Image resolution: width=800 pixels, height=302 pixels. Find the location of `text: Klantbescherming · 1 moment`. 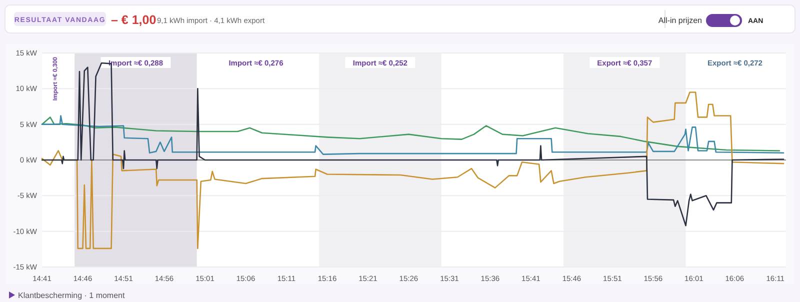

text: Klantbescherming · 1 moment is located at coordinates (72, 295).